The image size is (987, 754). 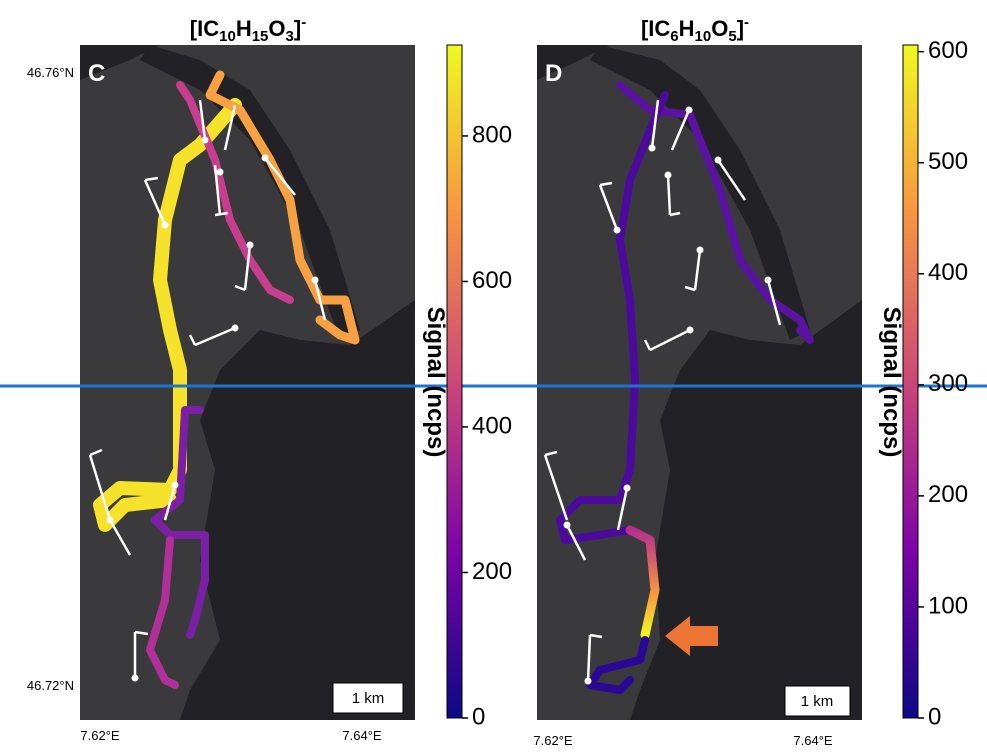 I want to click on title-part: 5, so click(x=732, y=36).